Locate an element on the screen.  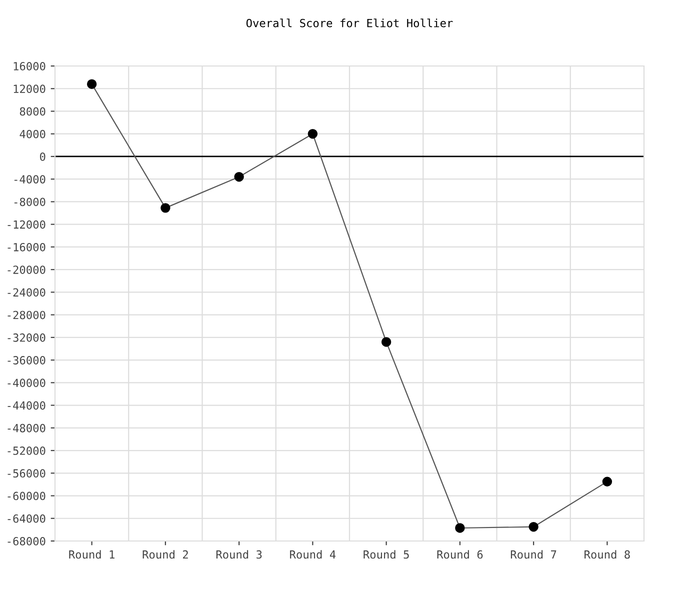
x-tick-label: Round 4 is located at coordinates (313, 554).